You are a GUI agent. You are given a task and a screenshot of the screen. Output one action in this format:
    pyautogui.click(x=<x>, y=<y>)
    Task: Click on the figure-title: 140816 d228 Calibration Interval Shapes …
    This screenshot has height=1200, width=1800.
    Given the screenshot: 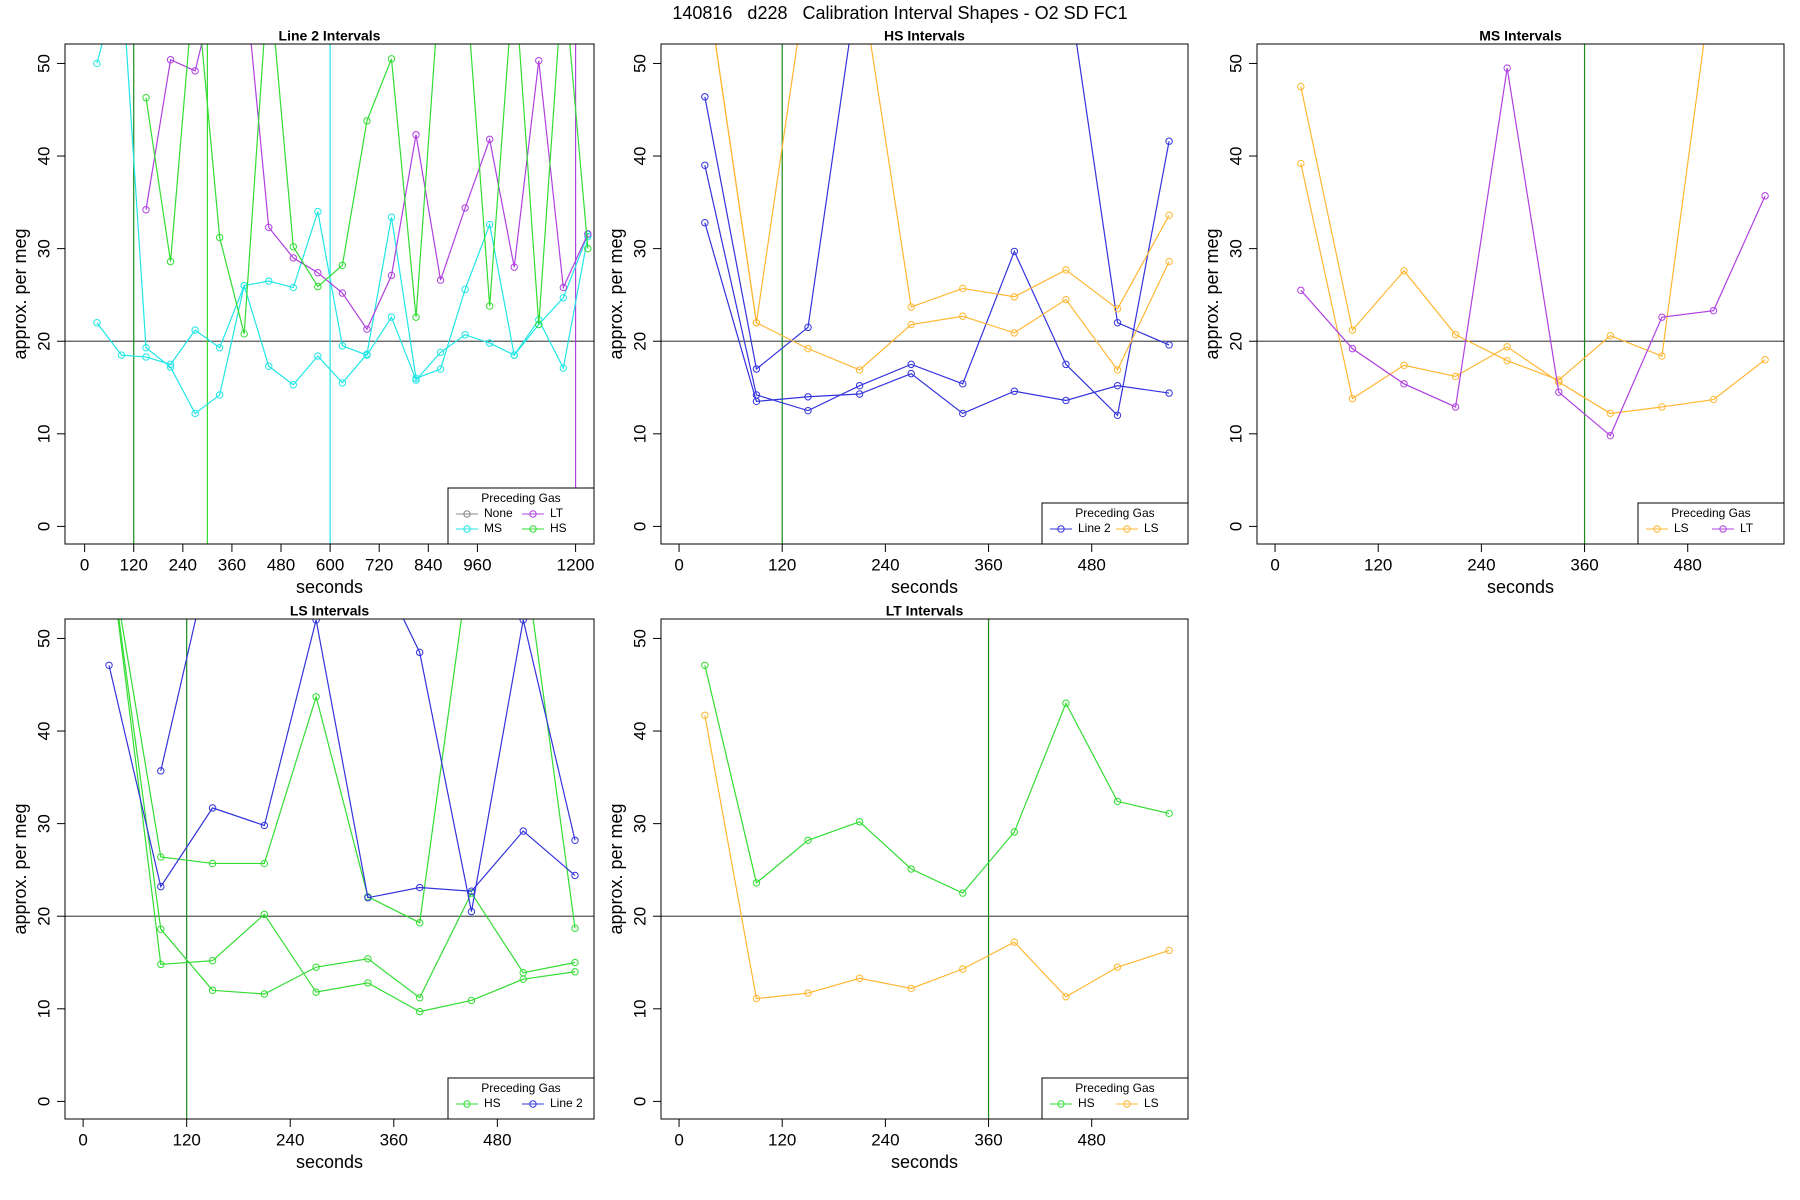 What is the action you would take?
    pyautogui.click(x=899, y=13)
    